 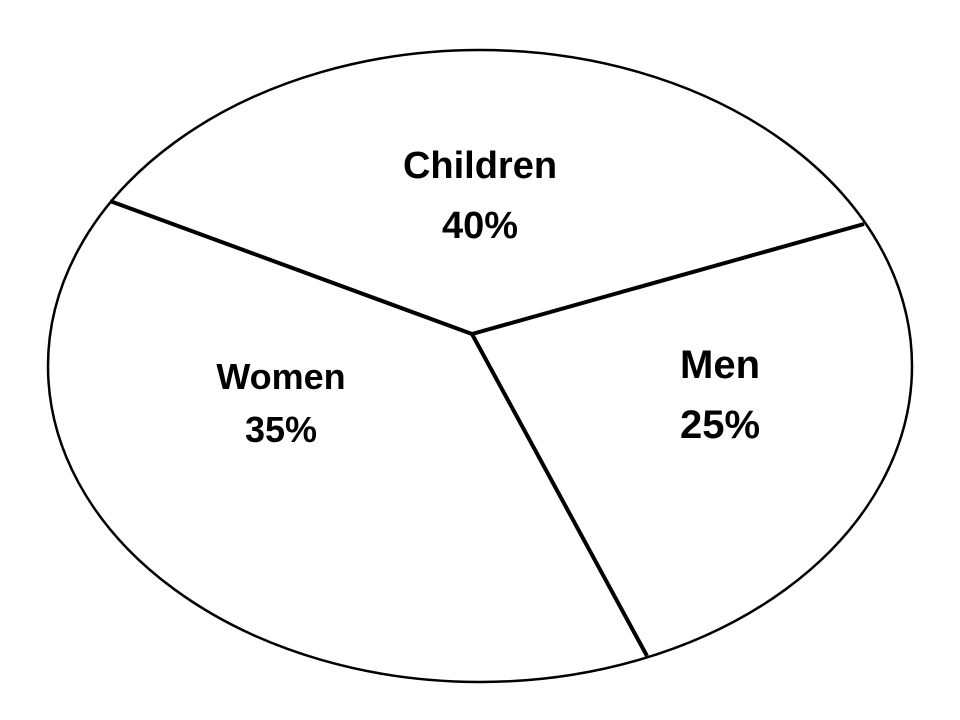 I want to click on slice-divider-children-women, so click(x=291, y=267).